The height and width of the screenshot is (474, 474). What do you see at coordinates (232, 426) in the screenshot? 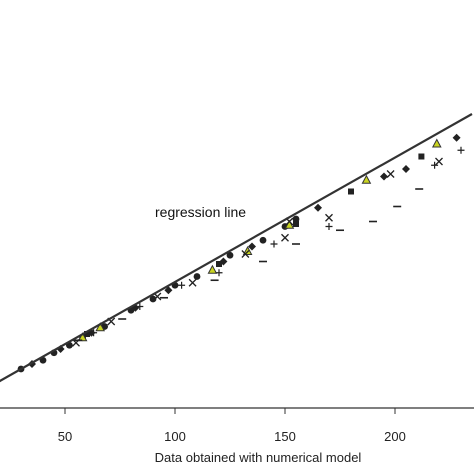
I see `x-axis-ticks: 501001502002` at bounding box center [232, 426].